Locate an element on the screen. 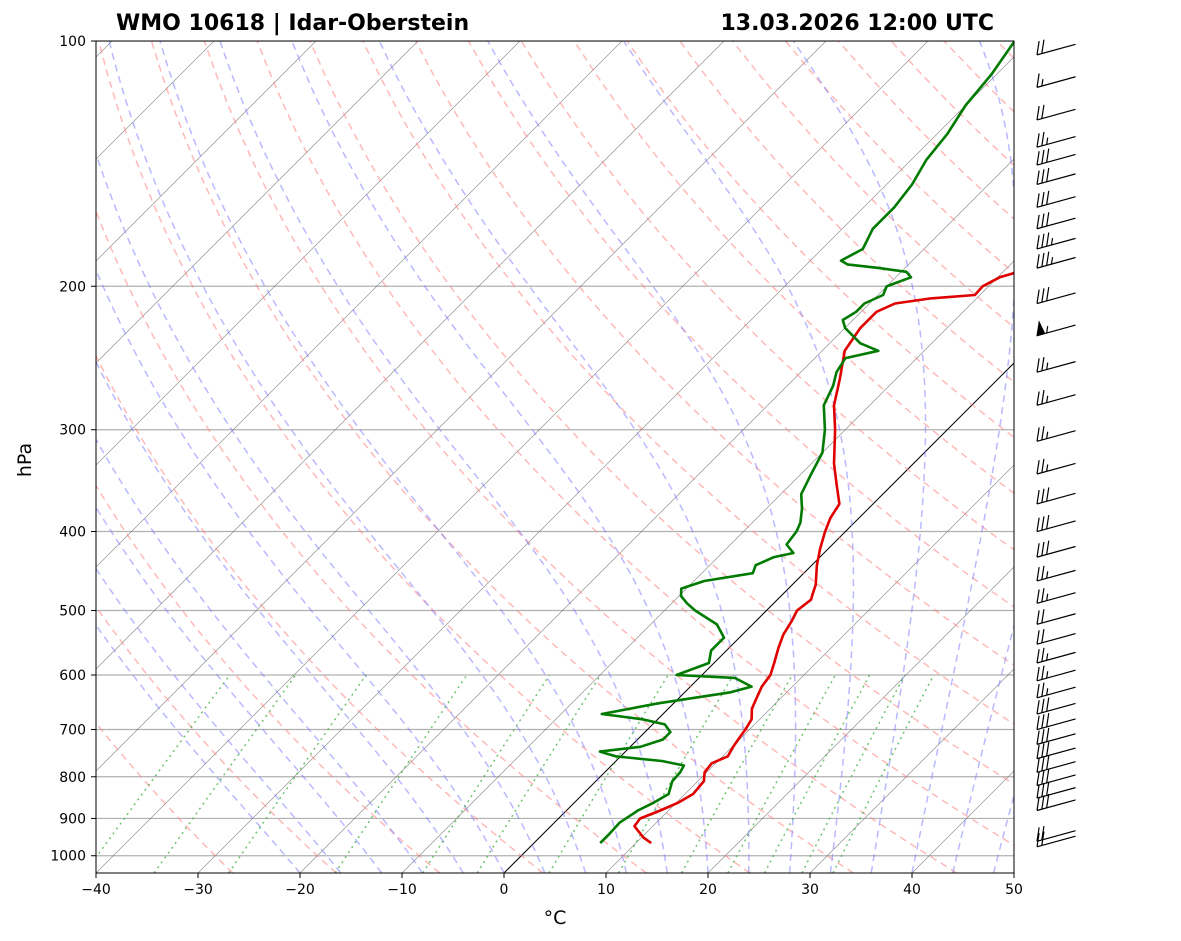 This screenshot has height=941, width=1181. wind-barbs is located at coordinates (1056, 443).